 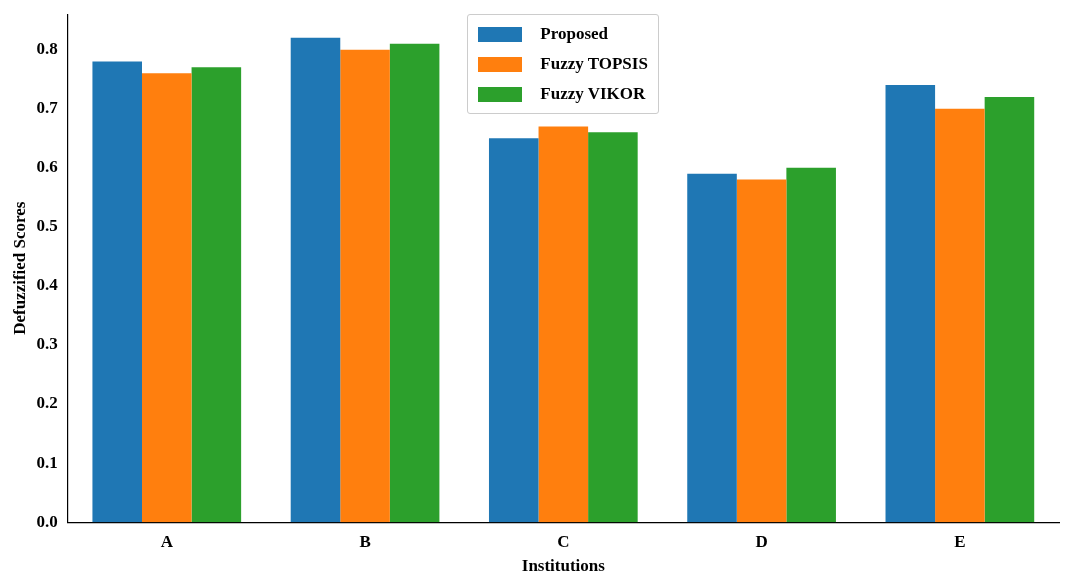 What do you see at coordinates (594, 64) in the screenshot?
I see `legend-label: Fuzzy TOPSIS` at bounding box center [594, 64].